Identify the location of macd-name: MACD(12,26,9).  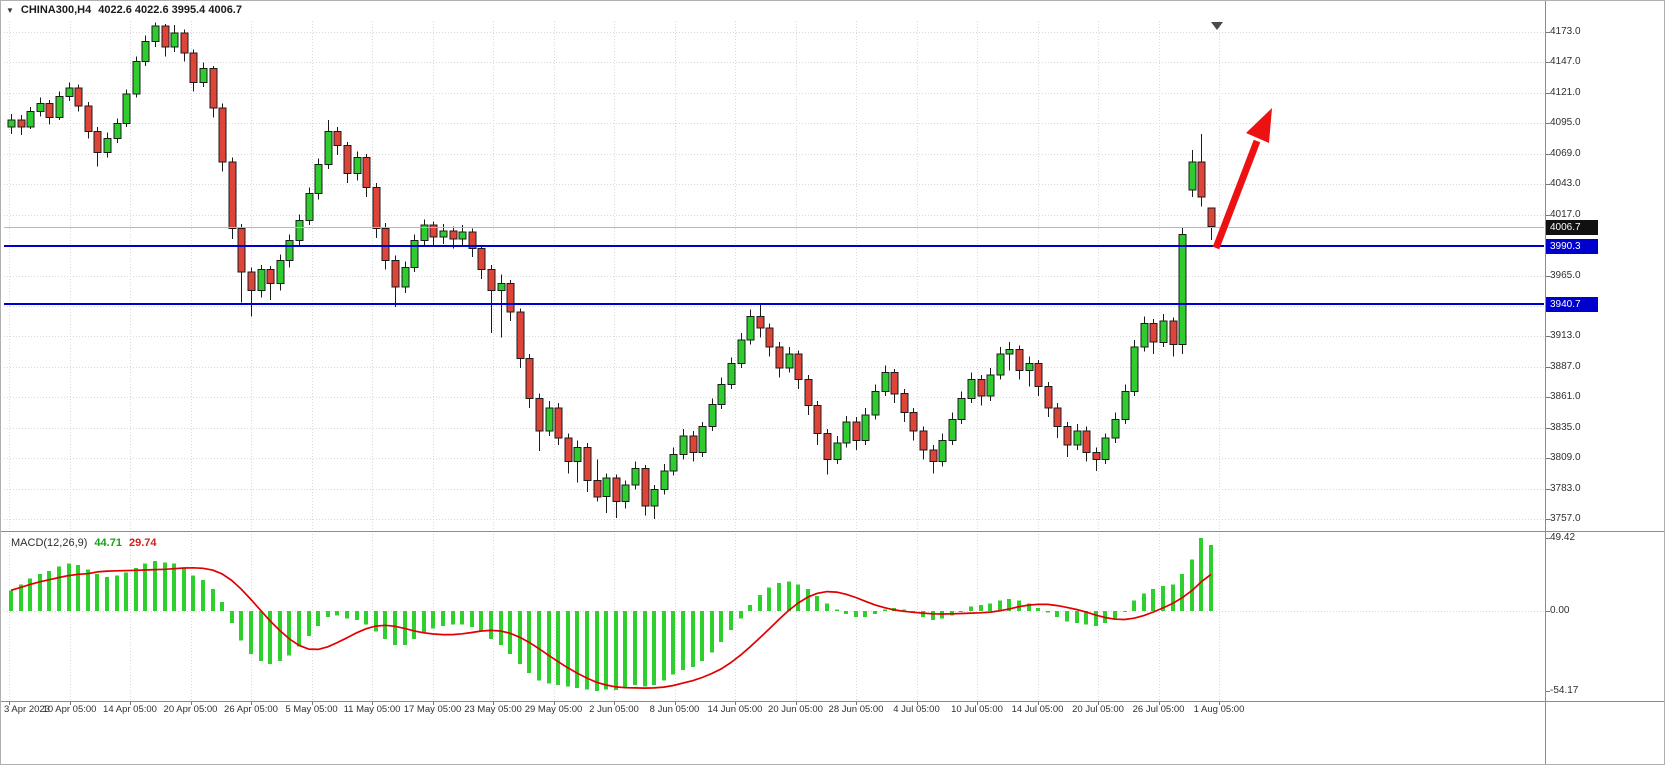
(49, 543).